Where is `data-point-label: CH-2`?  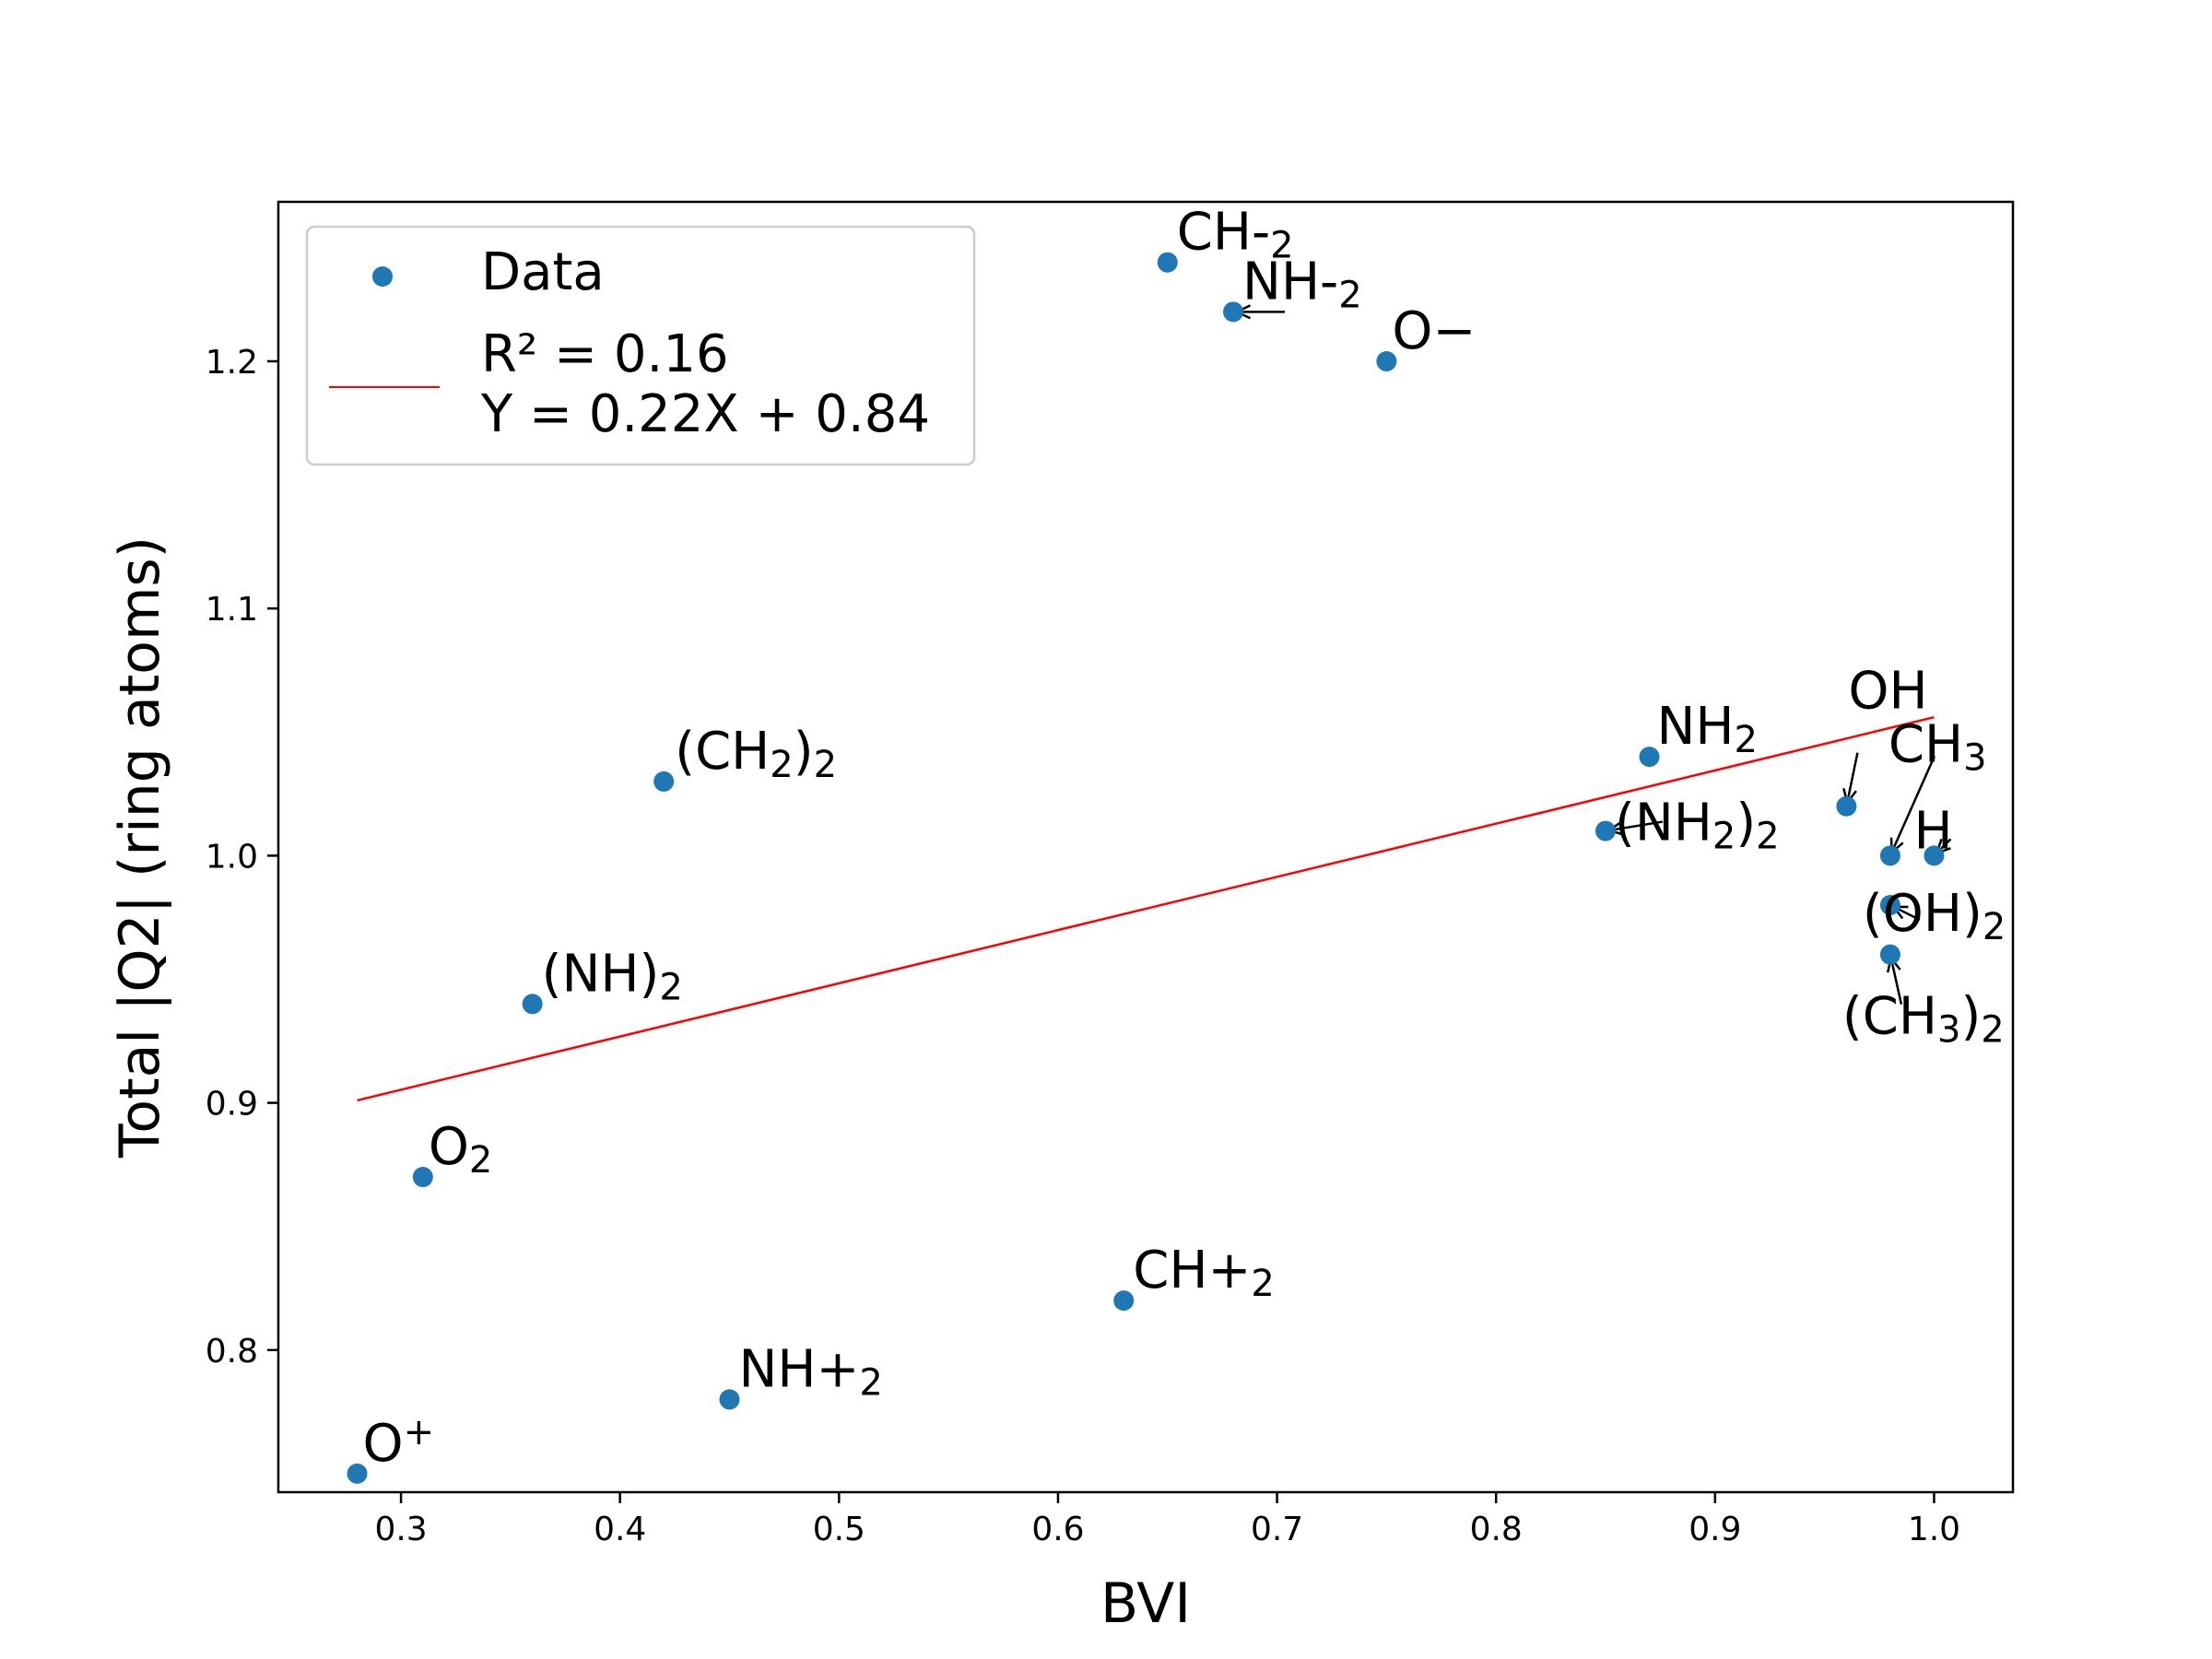
data-point-label: CH-2 is located at coordinates (1235, 235).